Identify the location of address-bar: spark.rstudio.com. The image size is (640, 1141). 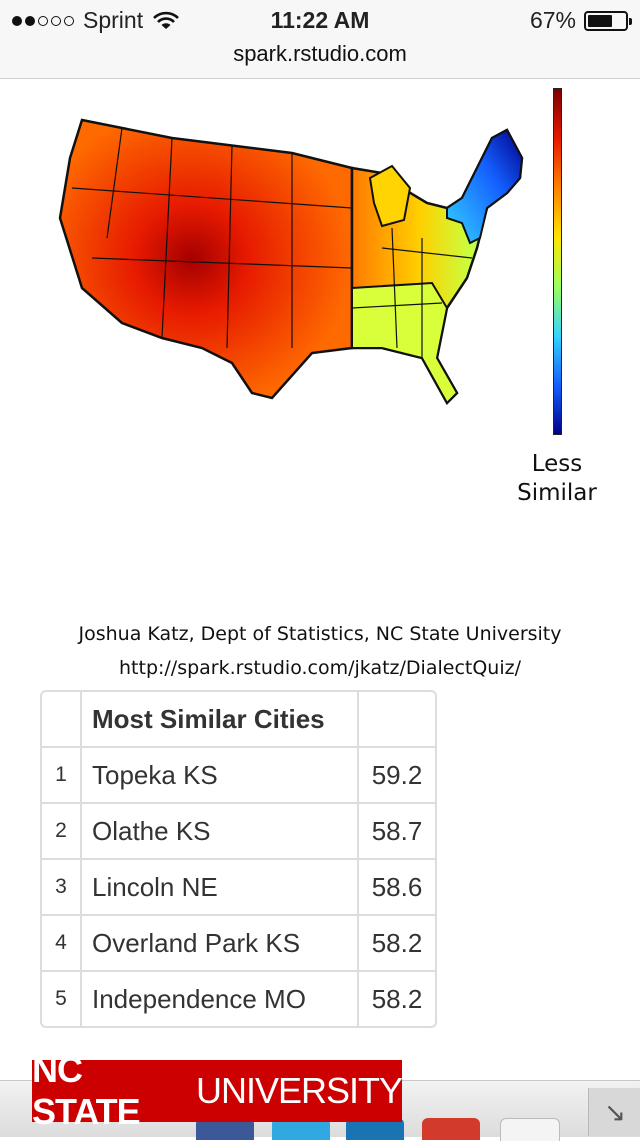
(320, 59).